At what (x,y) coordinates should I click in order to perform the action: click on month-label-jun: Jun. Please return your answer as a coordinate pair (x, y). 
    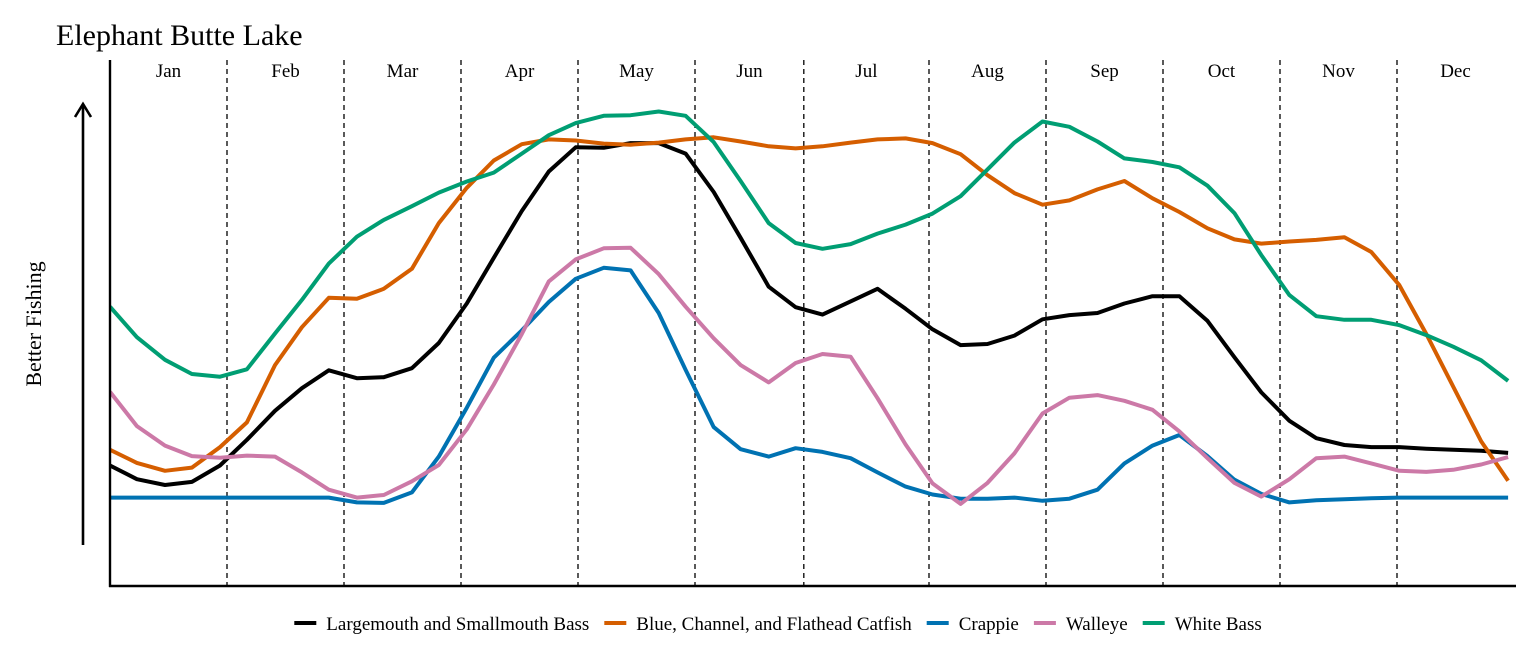
    Looking at the image, I should click on (749, 71).